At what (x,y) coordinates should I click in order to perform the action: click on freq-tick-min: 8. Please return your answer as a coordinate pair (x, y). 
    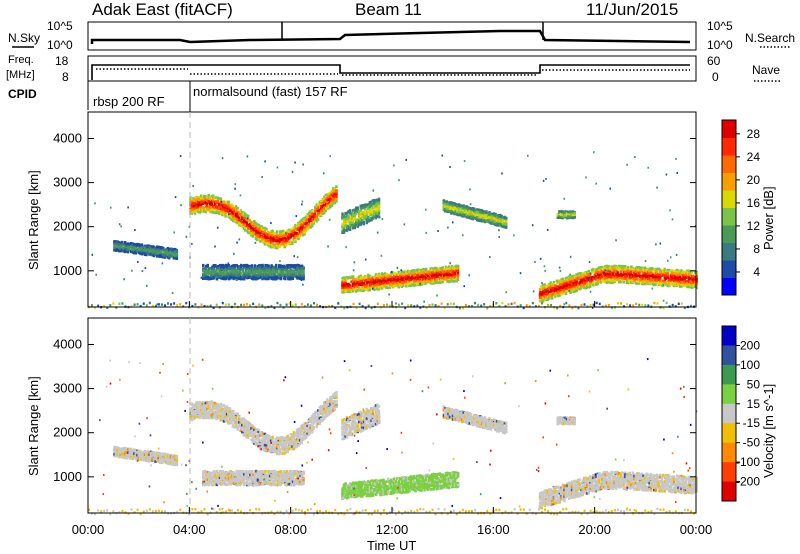
    Looking at the image, I should click on (65, 77).